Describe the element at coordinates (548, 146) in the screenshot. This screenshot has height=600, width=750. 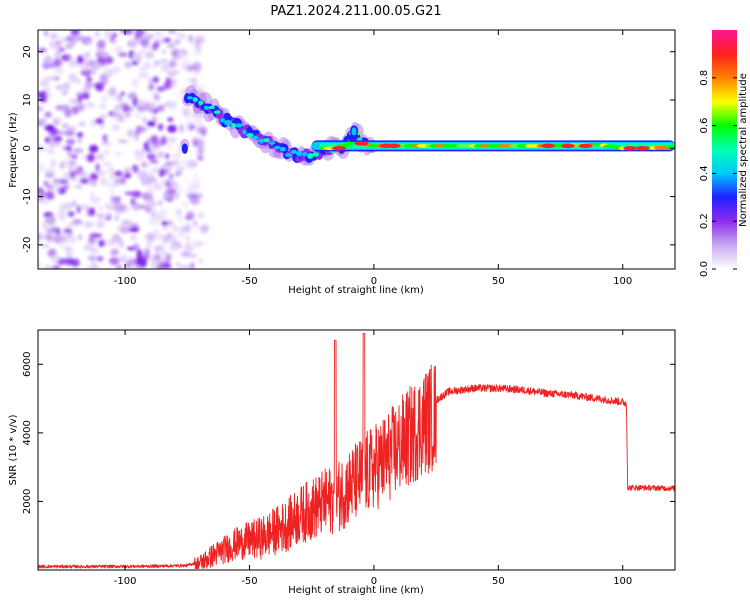
I see `ridge-strong-peak` at that location.